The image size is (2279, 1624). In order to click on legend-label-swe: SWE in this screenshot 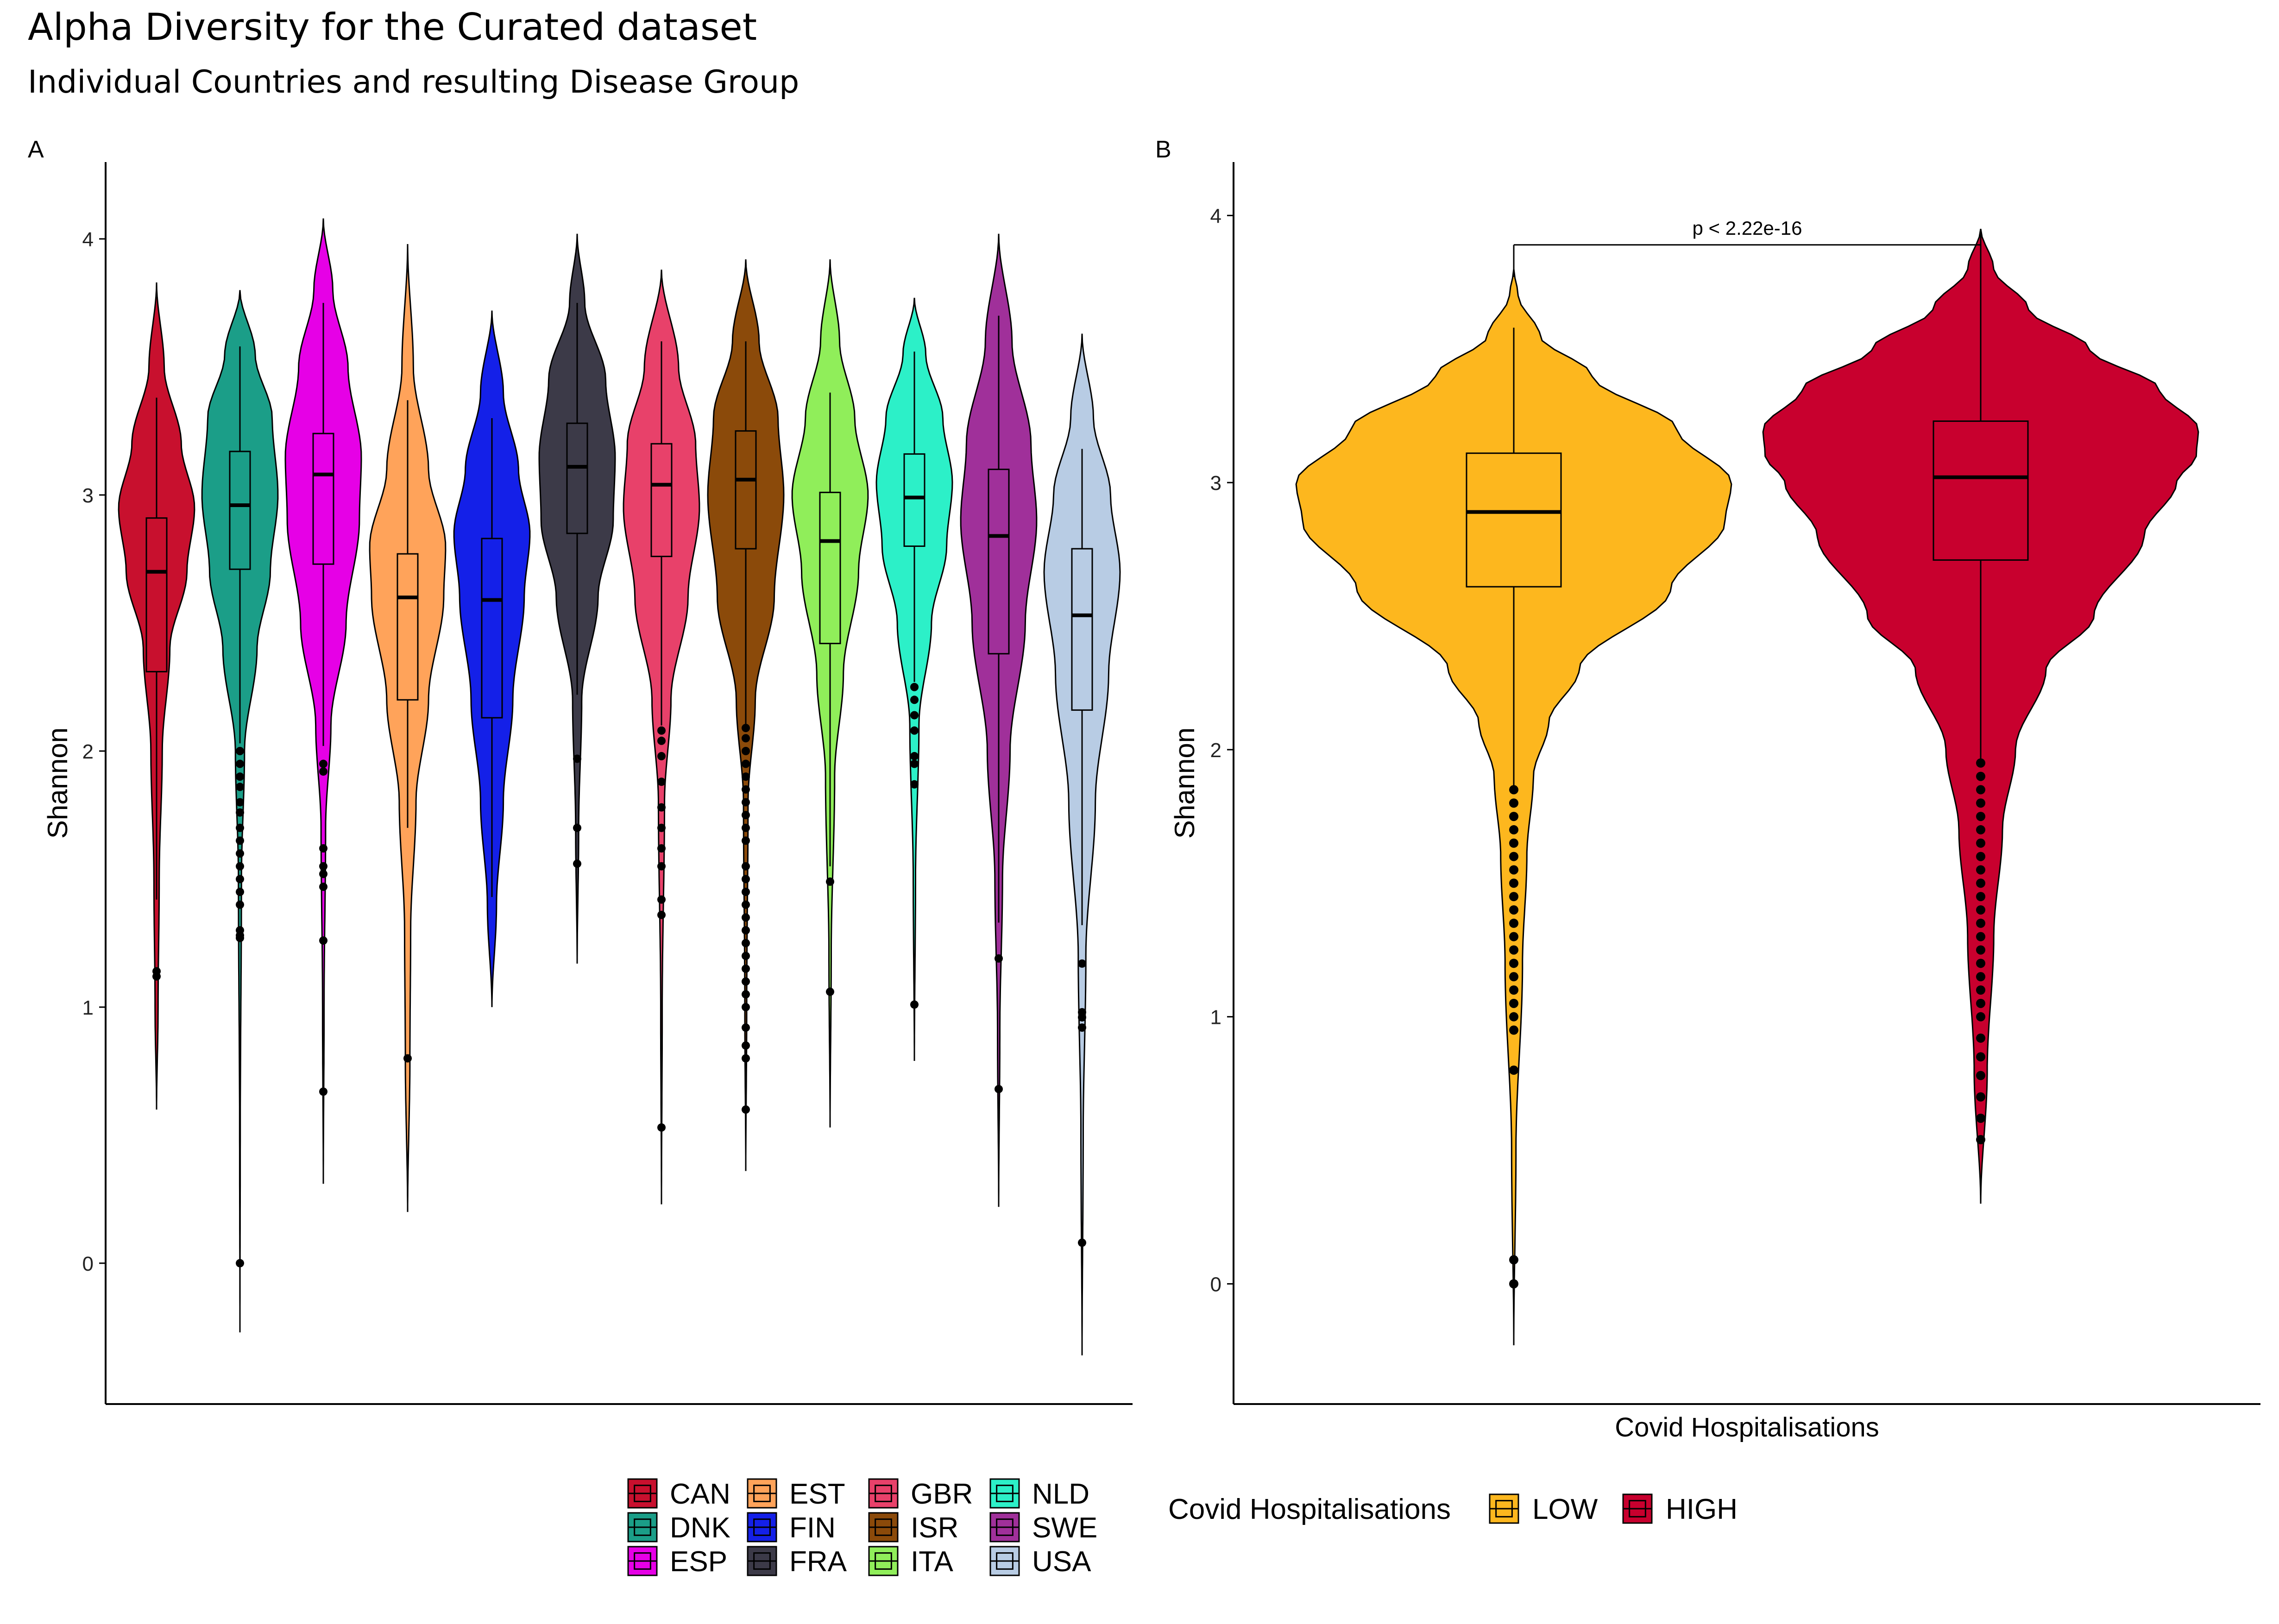, I will do `click(1064, 1528)`.